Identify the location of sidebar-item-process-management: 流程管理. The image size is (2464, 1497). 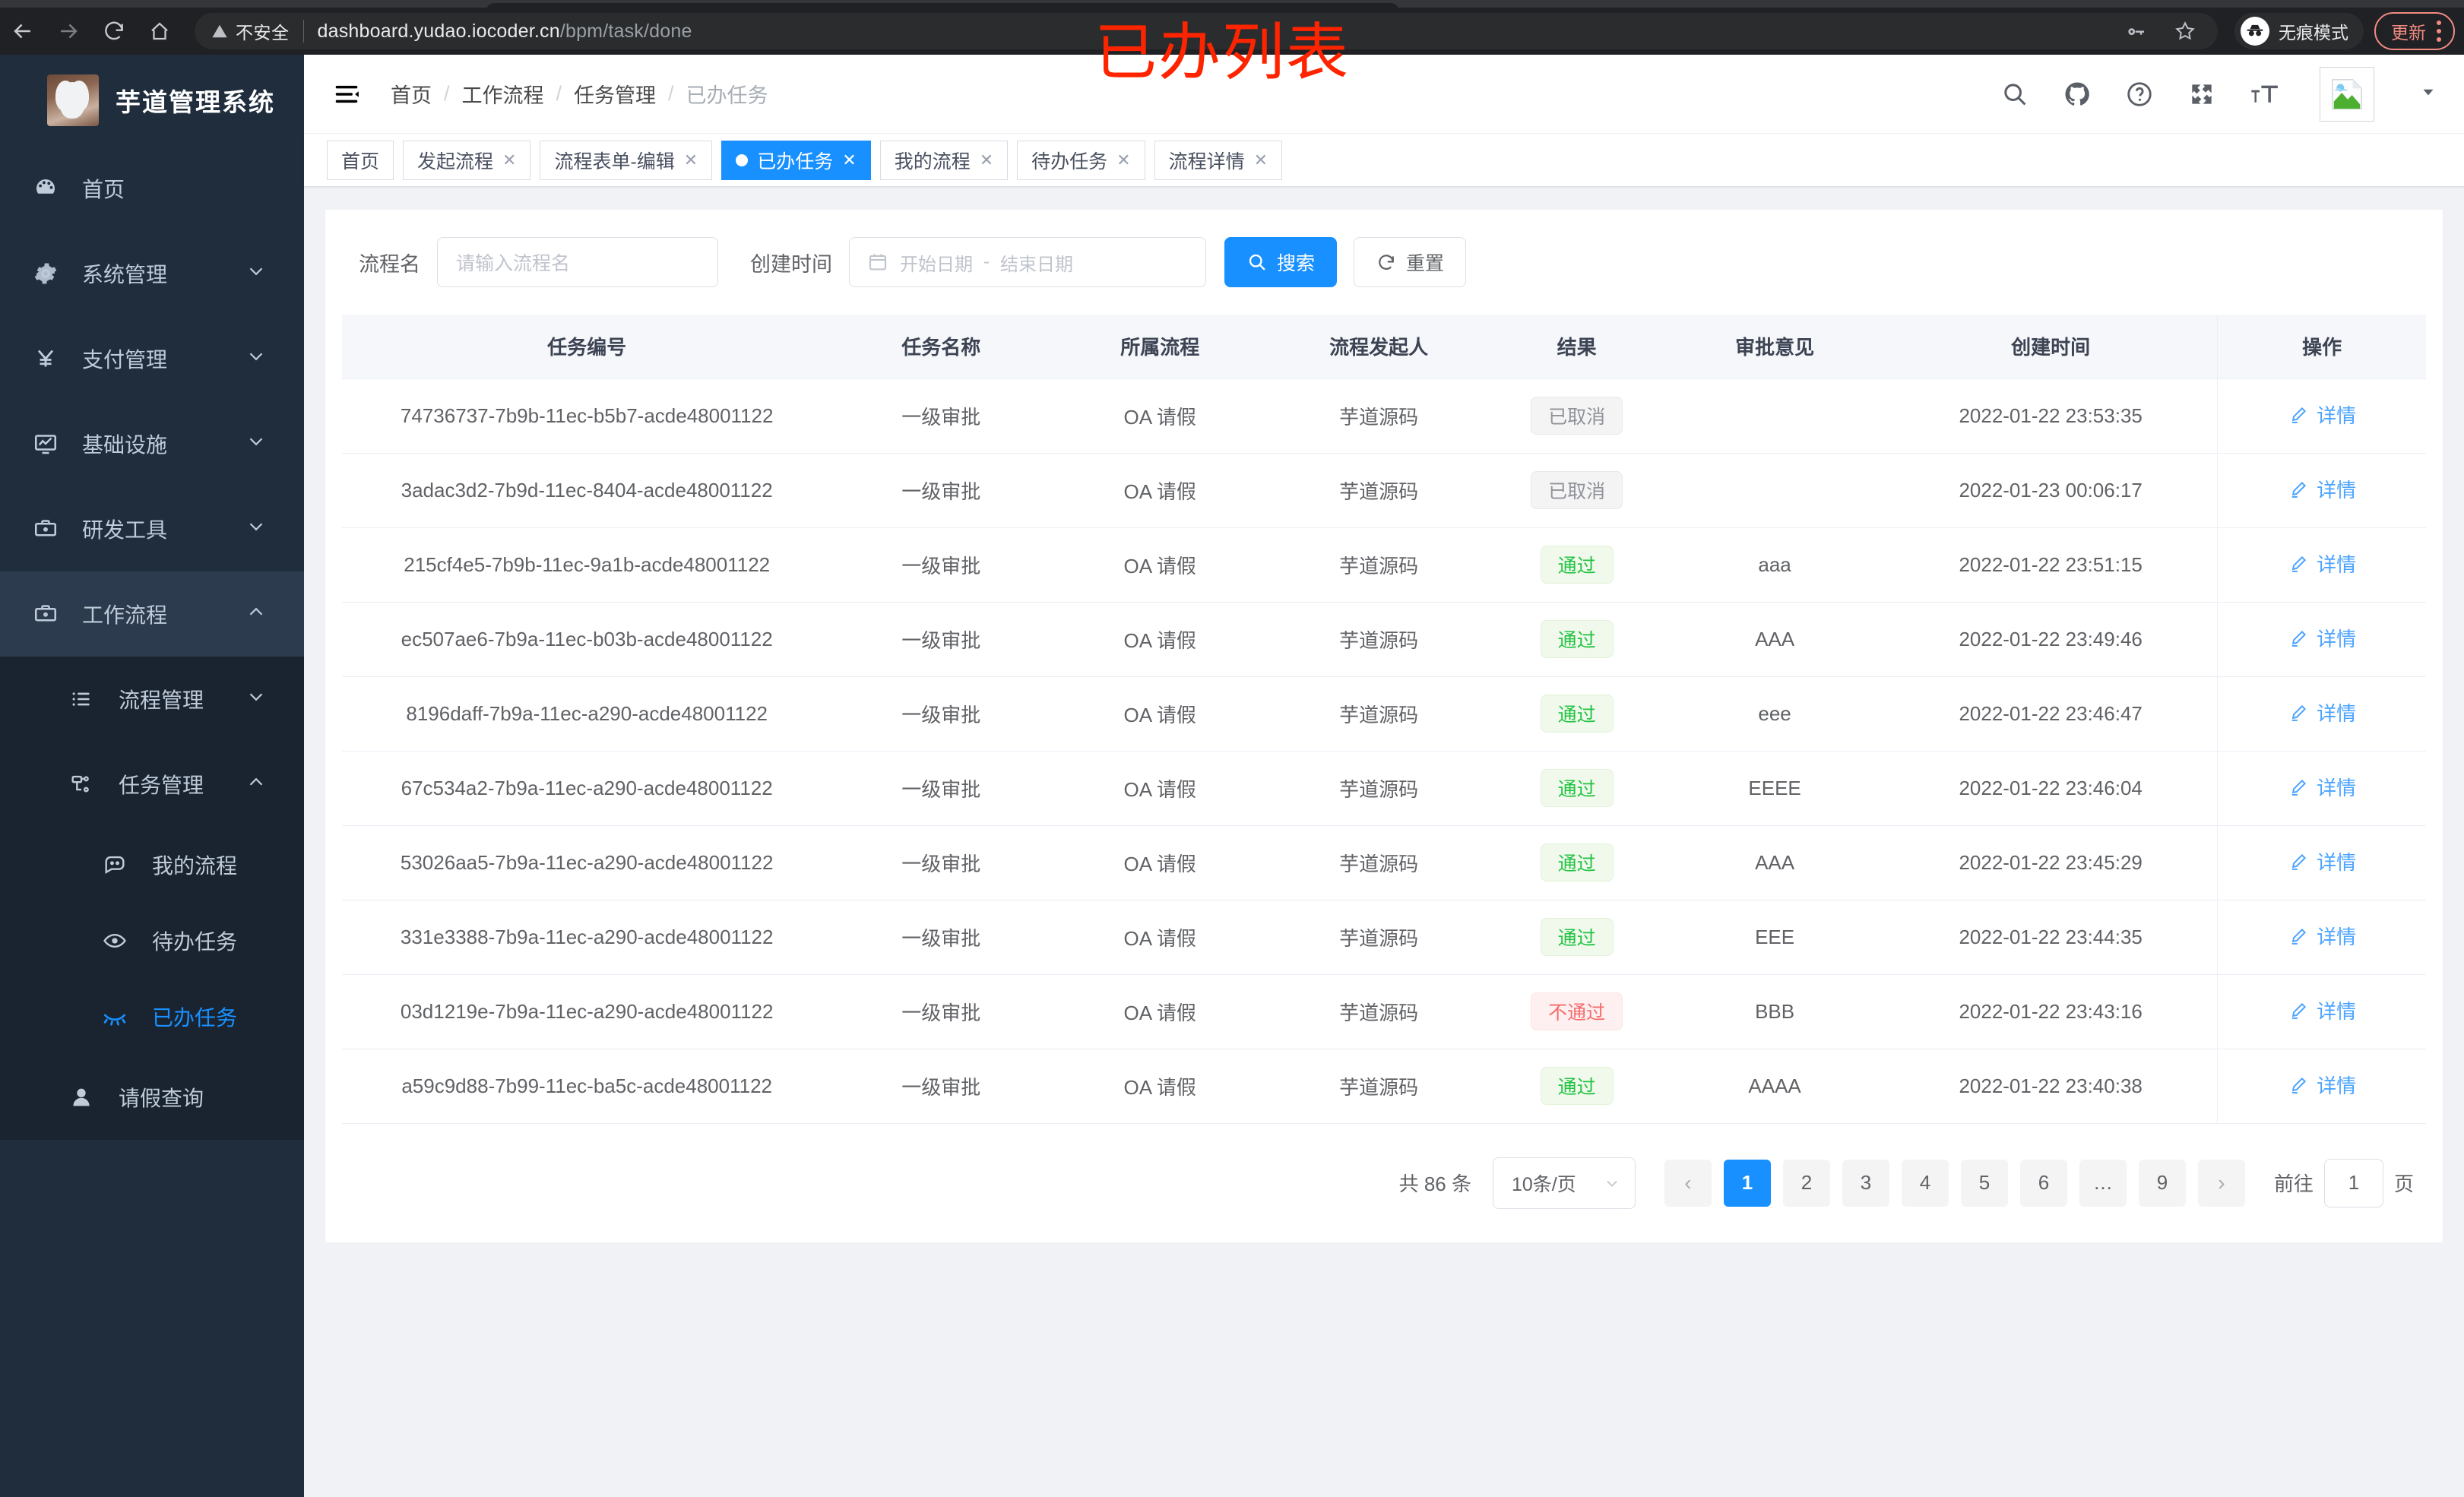
(152, 699).